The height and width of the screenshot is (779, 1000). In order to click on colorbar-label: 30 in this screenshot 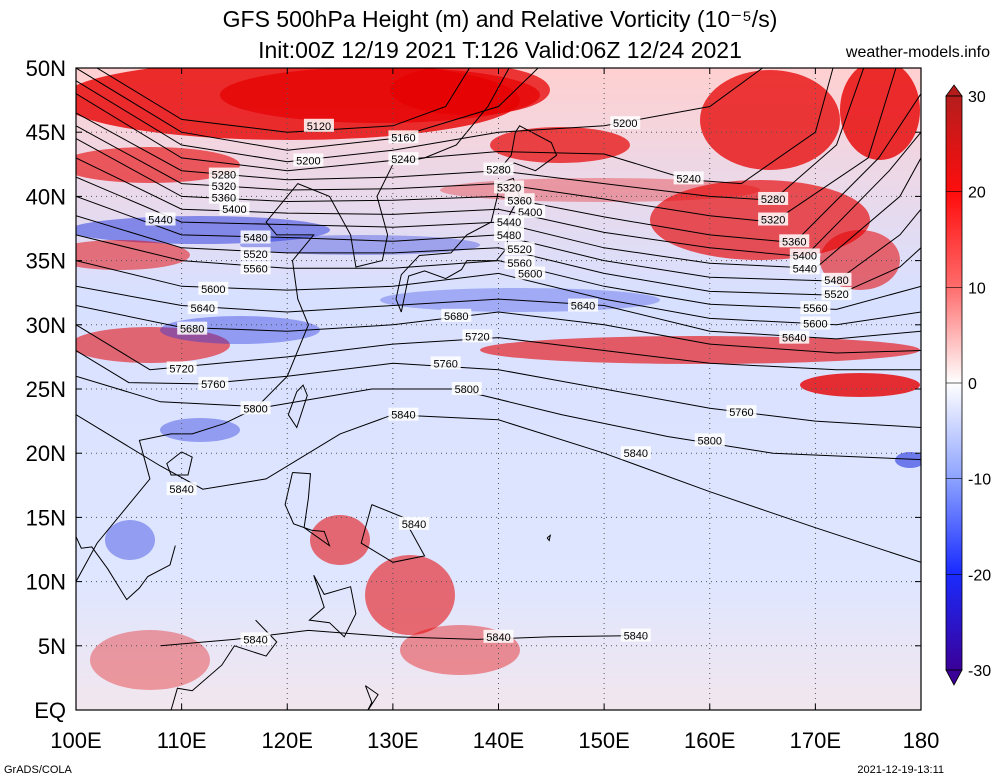, I will do `click(977, 97)`.